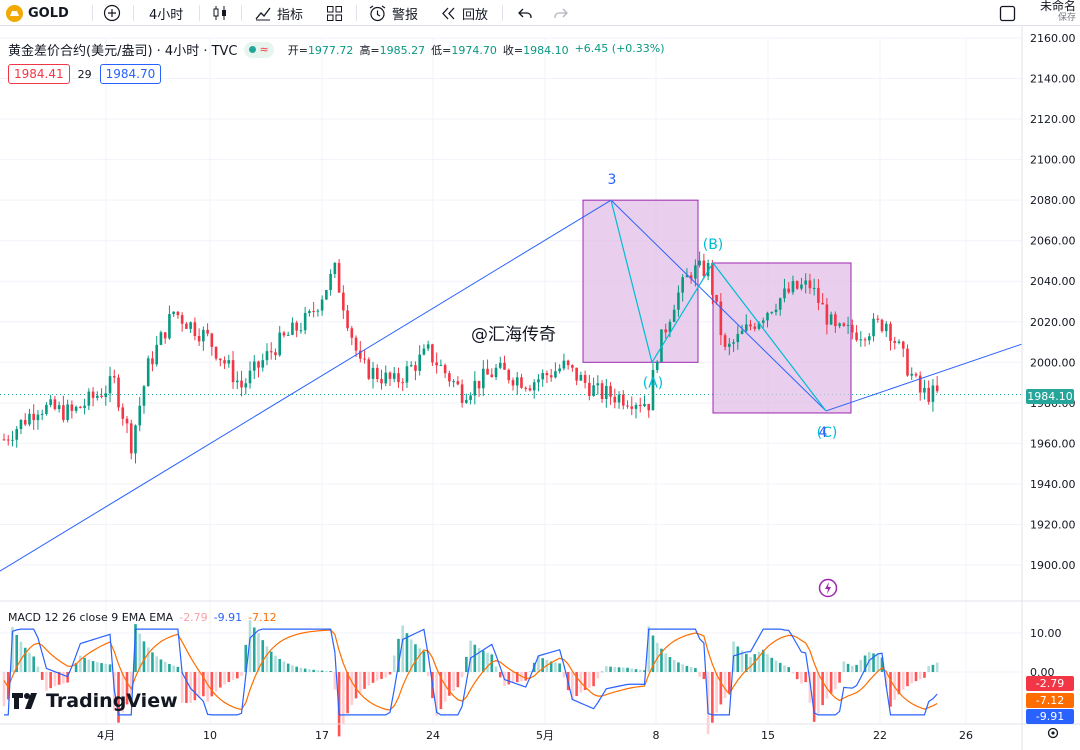 The image size is (1080, 750). I want to click on fullscreen-button, so click(1007, 13).